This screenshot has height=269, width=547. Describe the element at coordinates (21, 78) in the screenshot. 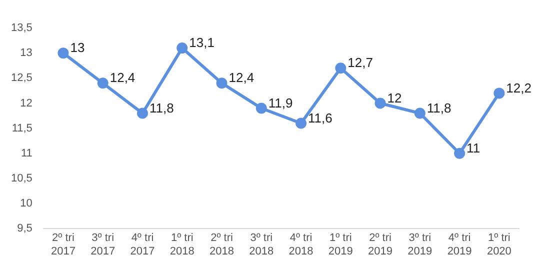

I see `y-tick-label: 12,5` at that location.